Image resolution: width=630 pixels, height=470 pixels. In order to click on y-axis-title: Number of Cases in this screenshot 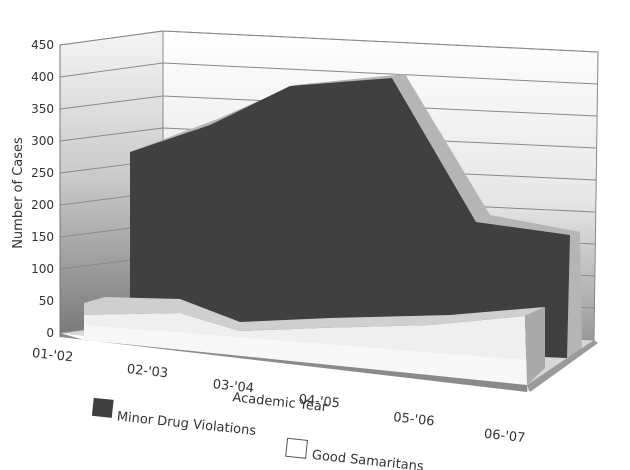, I will do `click(18, 193)`.